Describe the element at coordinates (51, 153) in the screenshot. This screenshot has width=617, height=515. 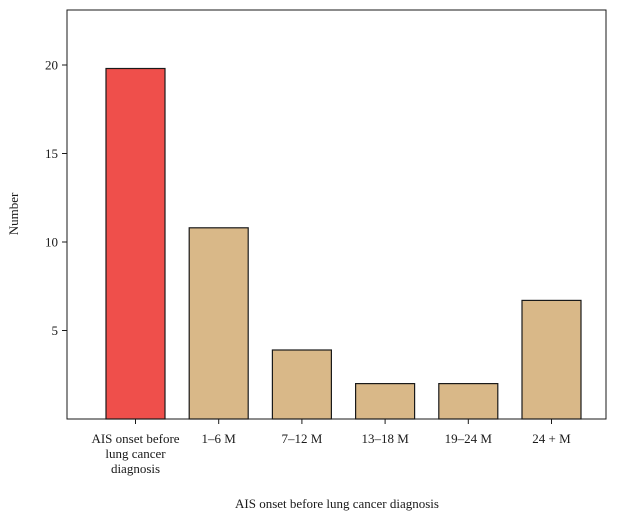
I see `y-tick-label-2: 15` at that location.